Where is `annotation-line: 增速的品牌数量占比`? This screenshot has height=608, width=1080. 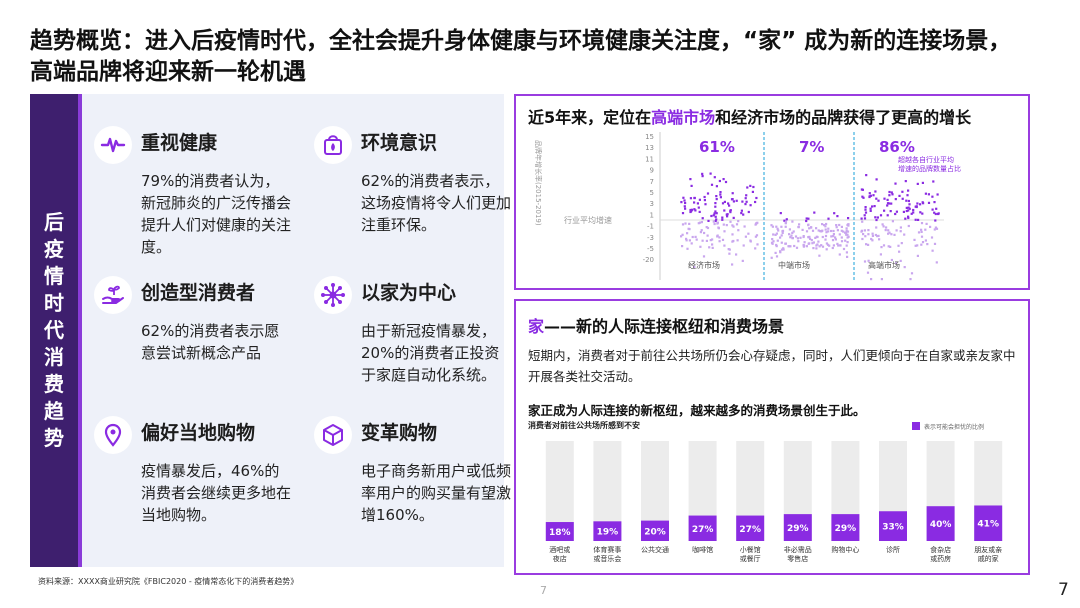 annotation-line: 增速的品牌数量占比 is located at coordinates (929, 168).